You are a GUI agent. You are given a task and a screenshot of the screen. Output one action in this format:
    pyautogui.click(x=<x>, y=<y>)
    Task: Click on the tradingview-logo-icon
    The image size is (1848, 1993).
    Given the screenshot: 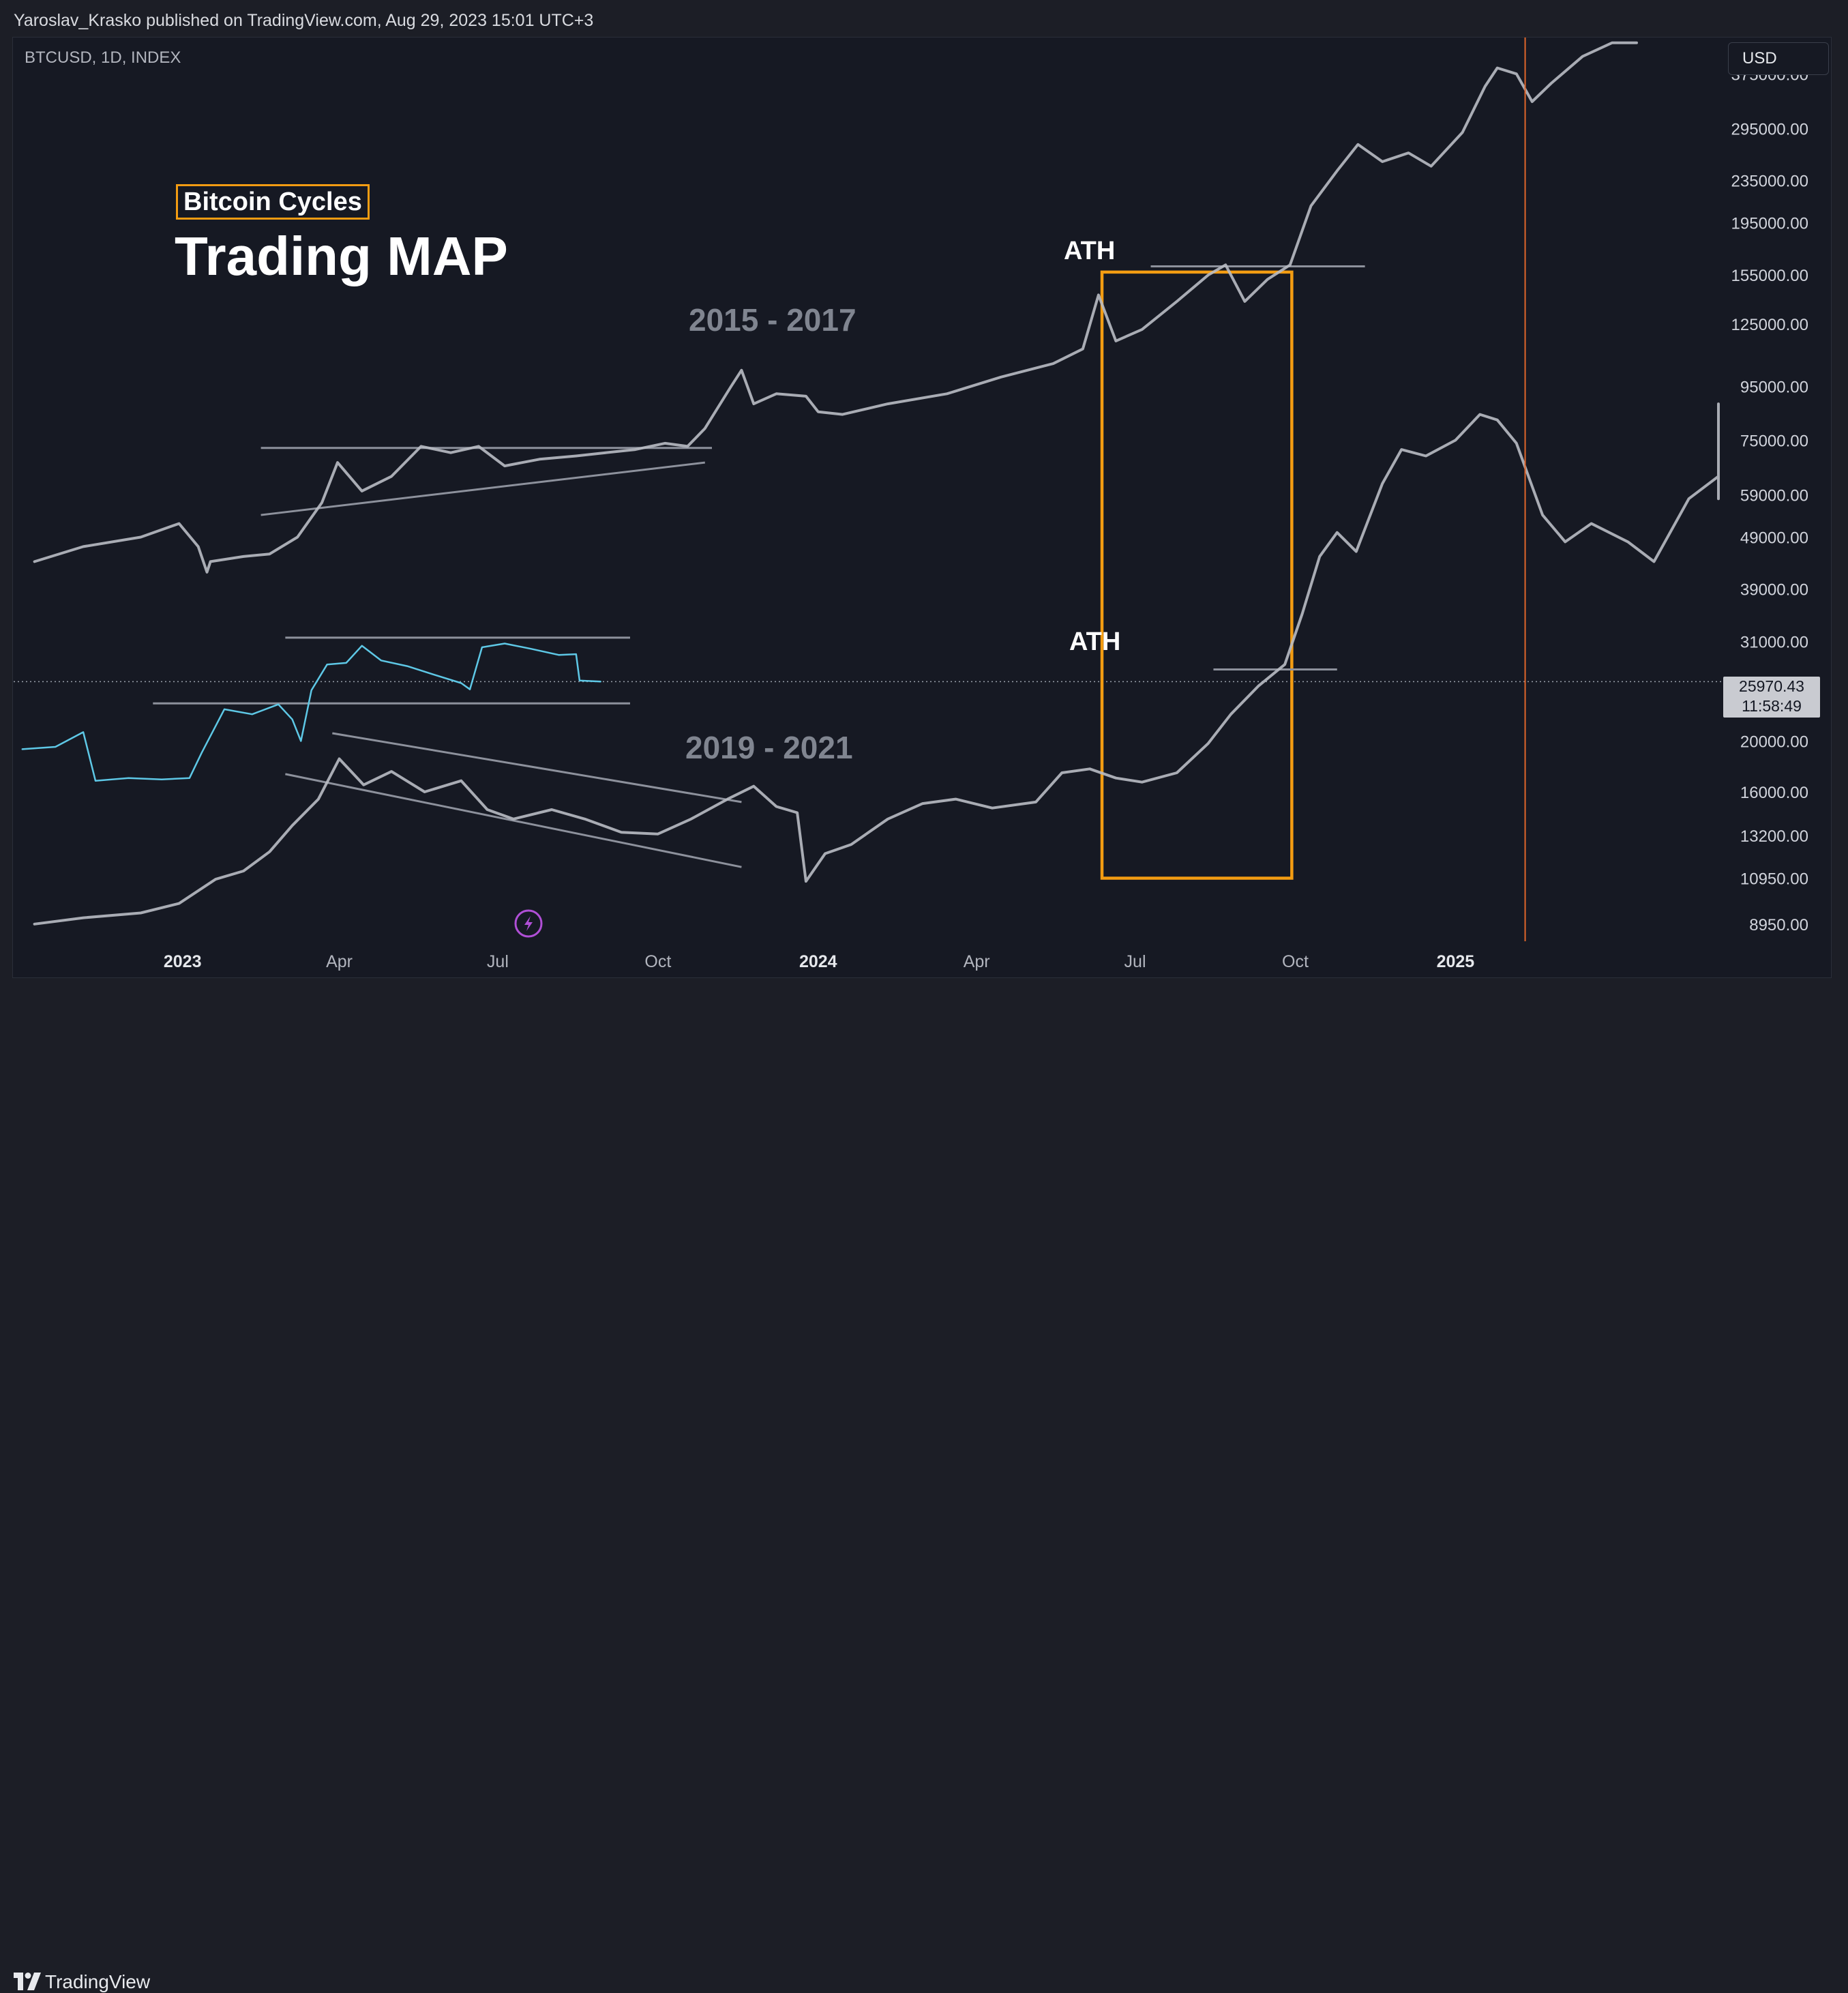 What is the action you would take?
    pyautogui.click(x=27, y=1981)
    